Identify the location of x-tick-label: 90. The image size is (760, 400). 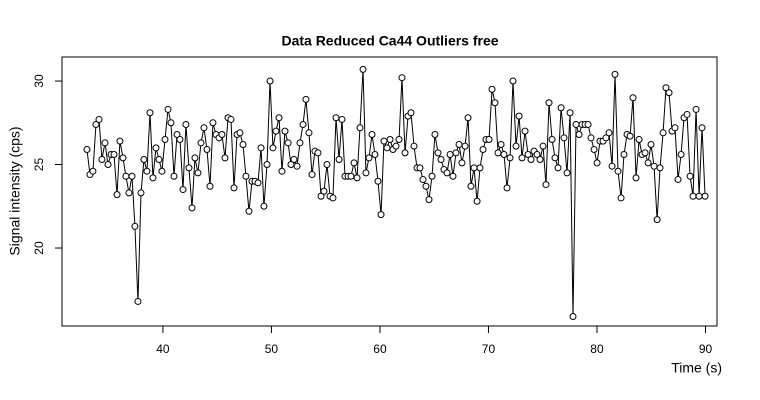
(706, 349).